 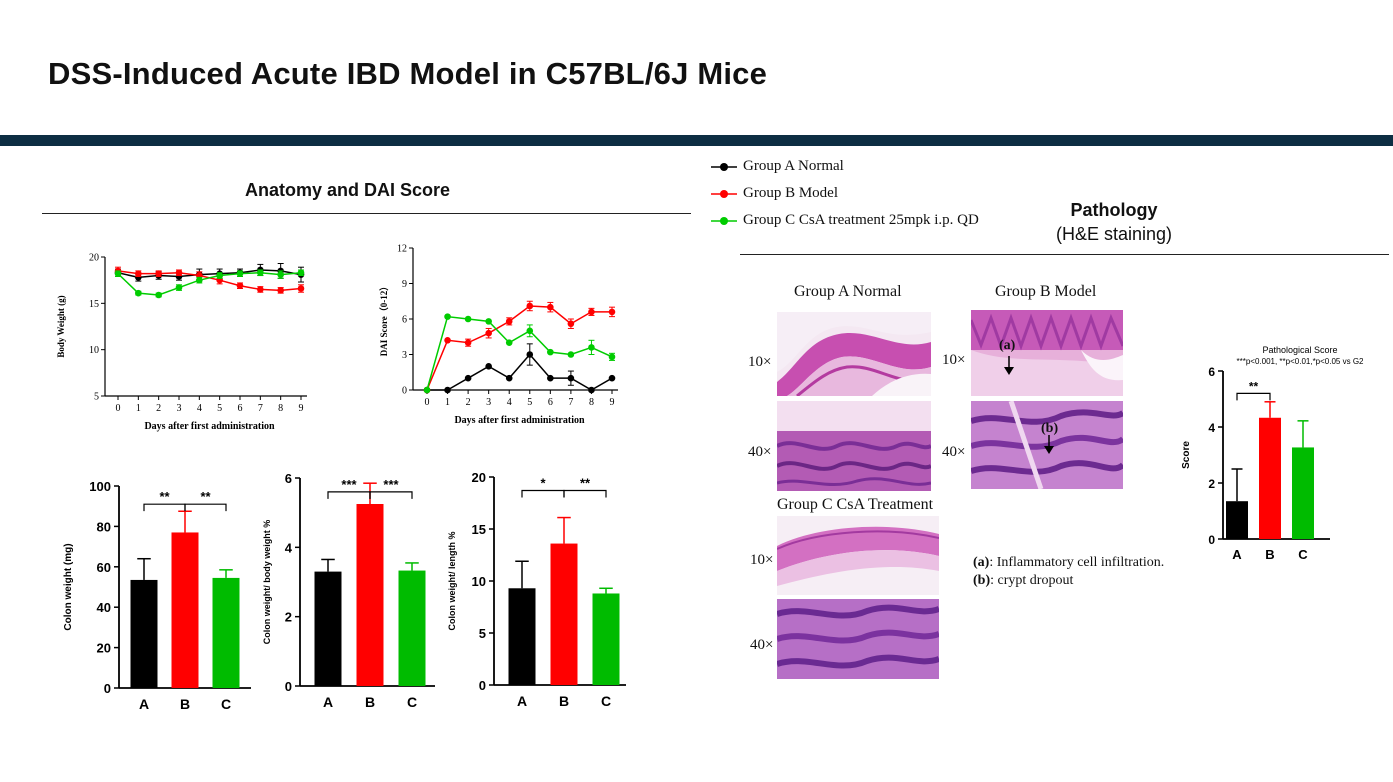 I want to click on y-tick-label: 9, so click(x=404, y=284).